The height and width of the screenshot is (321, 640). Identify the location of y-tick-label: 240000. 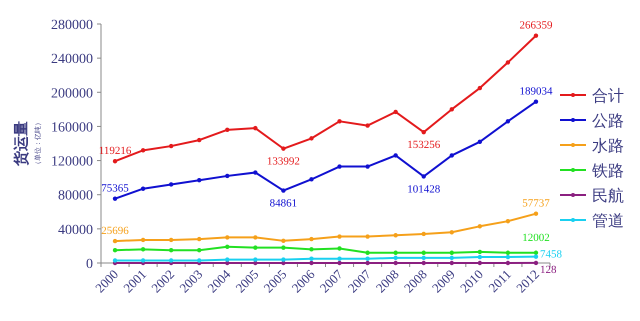
(72, 60).